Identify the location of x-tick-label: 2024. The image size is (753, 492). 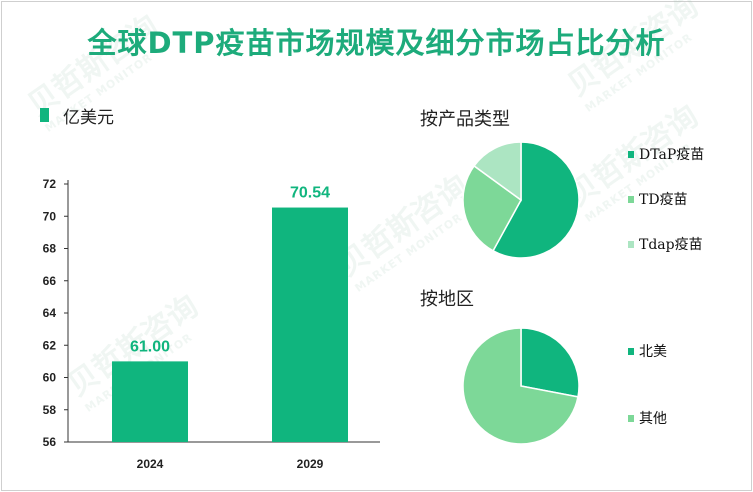
(150, 464).